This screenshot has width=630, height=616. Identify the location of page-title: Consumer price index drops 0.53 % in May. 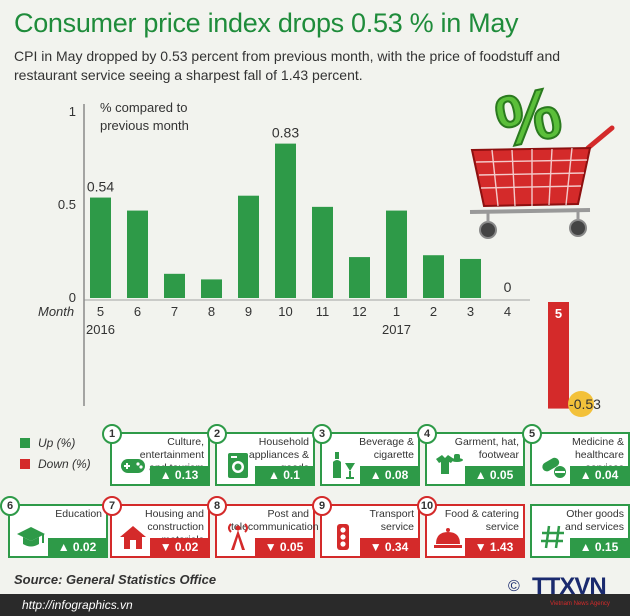
(266, 23).